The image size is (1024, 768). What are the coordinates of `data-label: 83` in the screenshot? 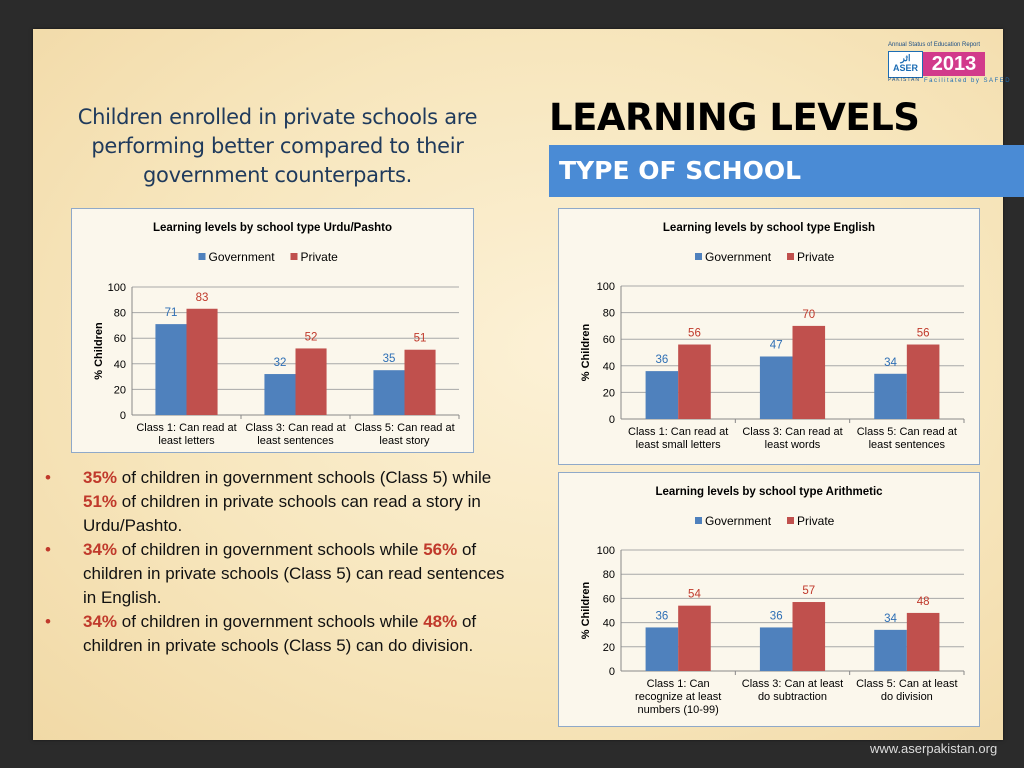 It's located at (202, 298).